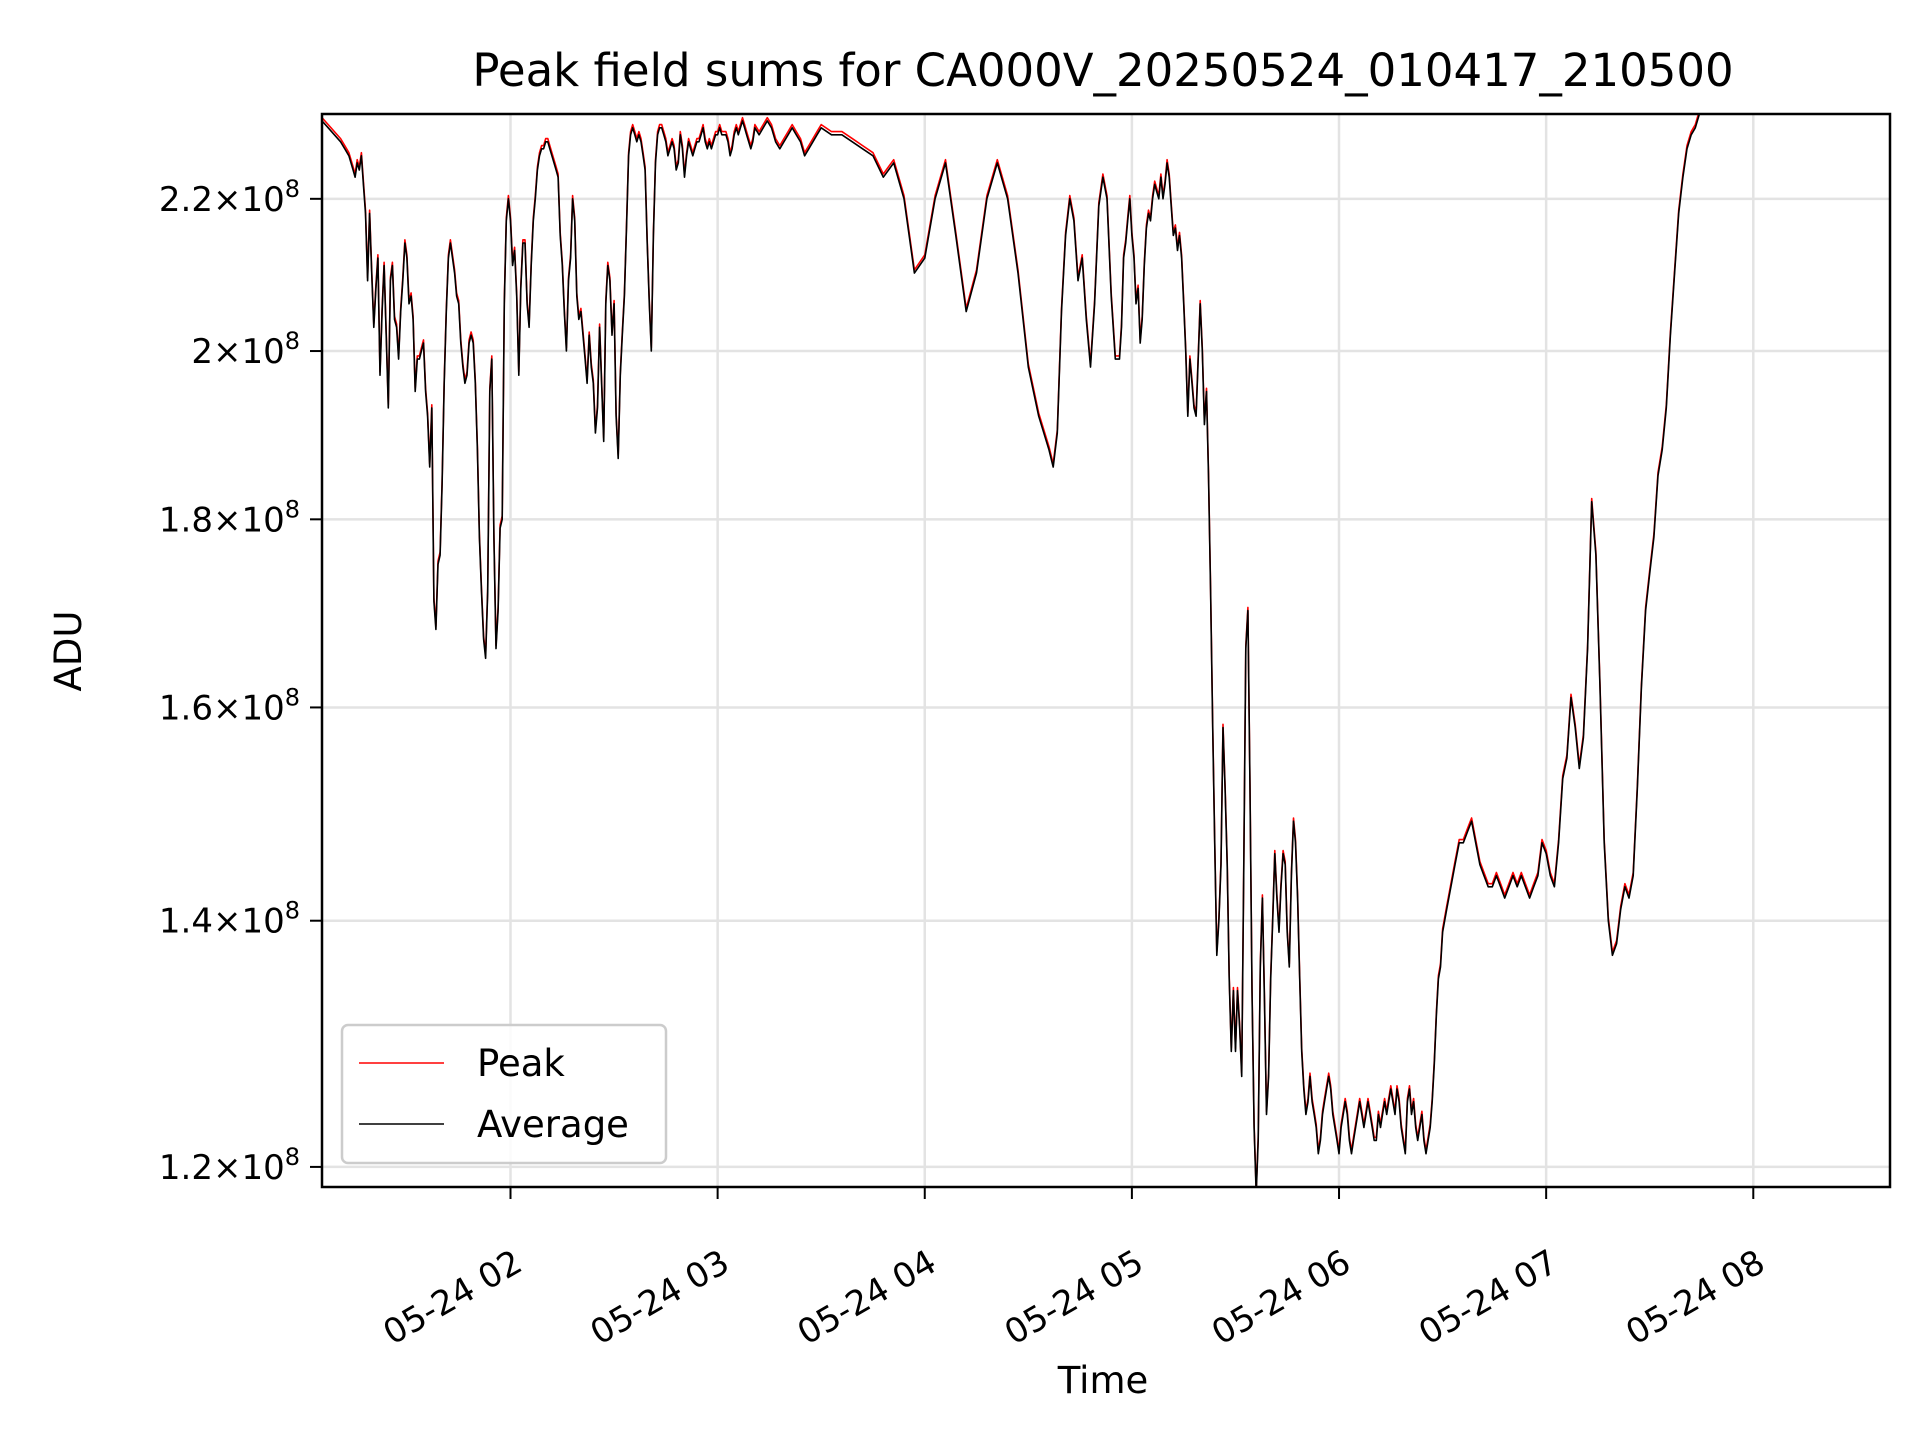  I want to click on legend-label-average: Average, so click(553, 1124).